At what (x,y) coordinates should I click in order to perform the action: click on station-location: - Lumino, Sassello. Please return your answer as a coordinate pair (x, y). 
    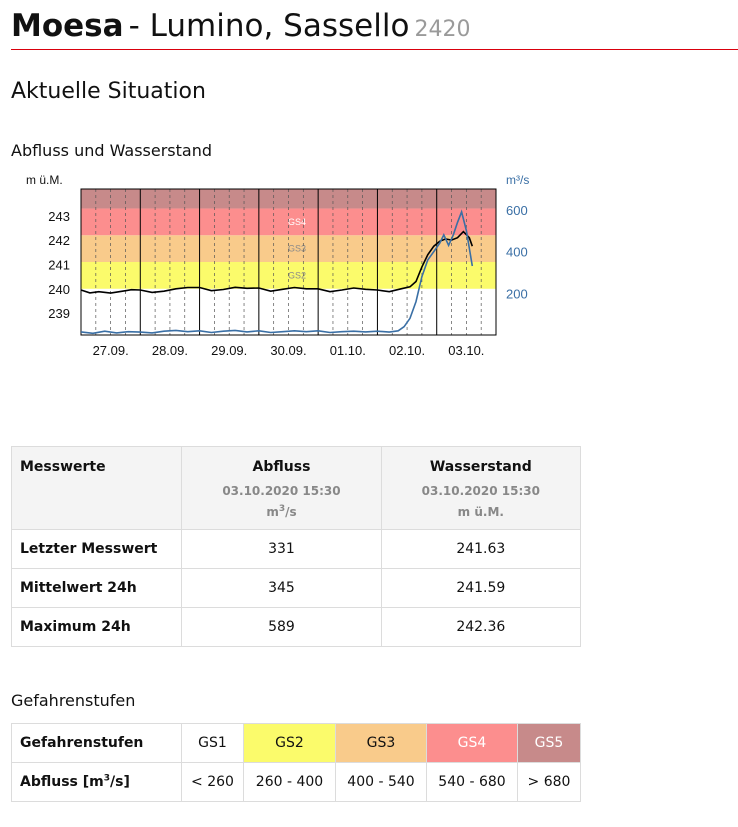
    Looking at the image, I should click on (269, 26).